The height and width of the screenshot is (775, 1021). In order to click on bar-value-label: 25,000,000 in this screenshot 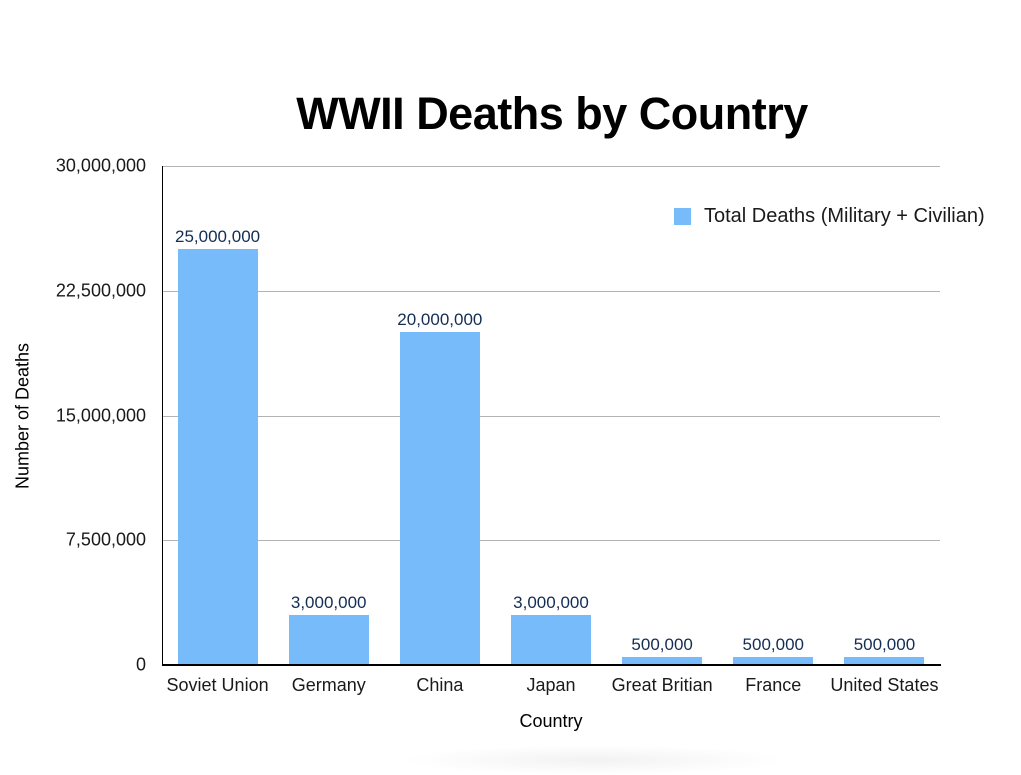, I will do `click(218, 237)`.